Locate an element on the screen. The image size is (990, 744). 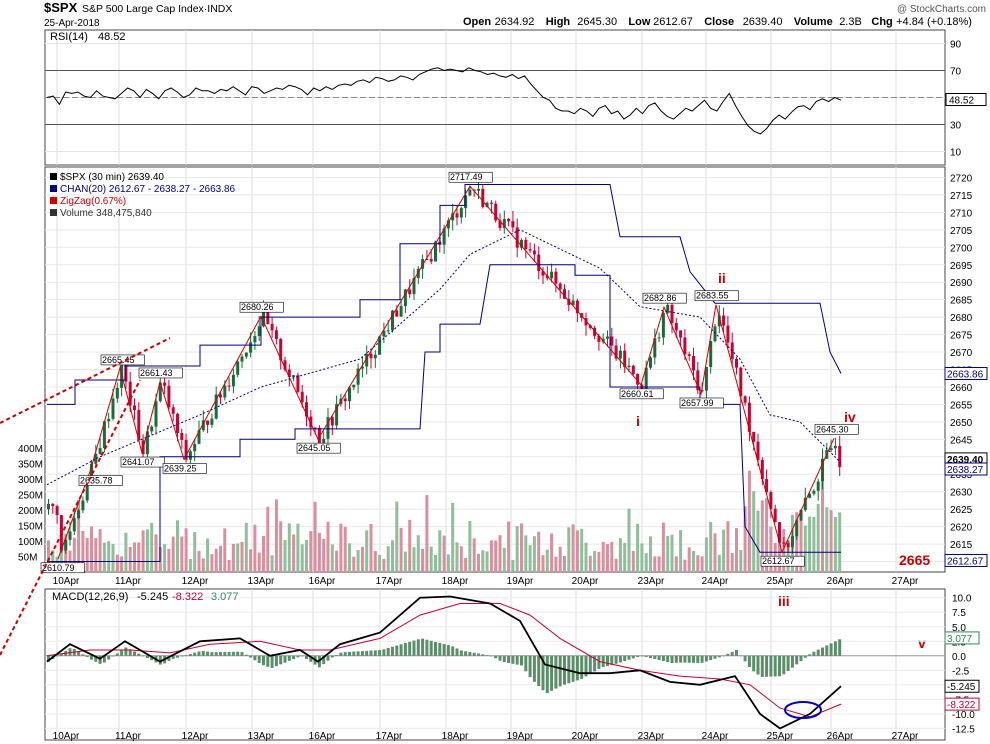
legend-entry: CHAN(20) 2612.67 - 2638.27 - 2663.86 is located at coordinates (148, 189).